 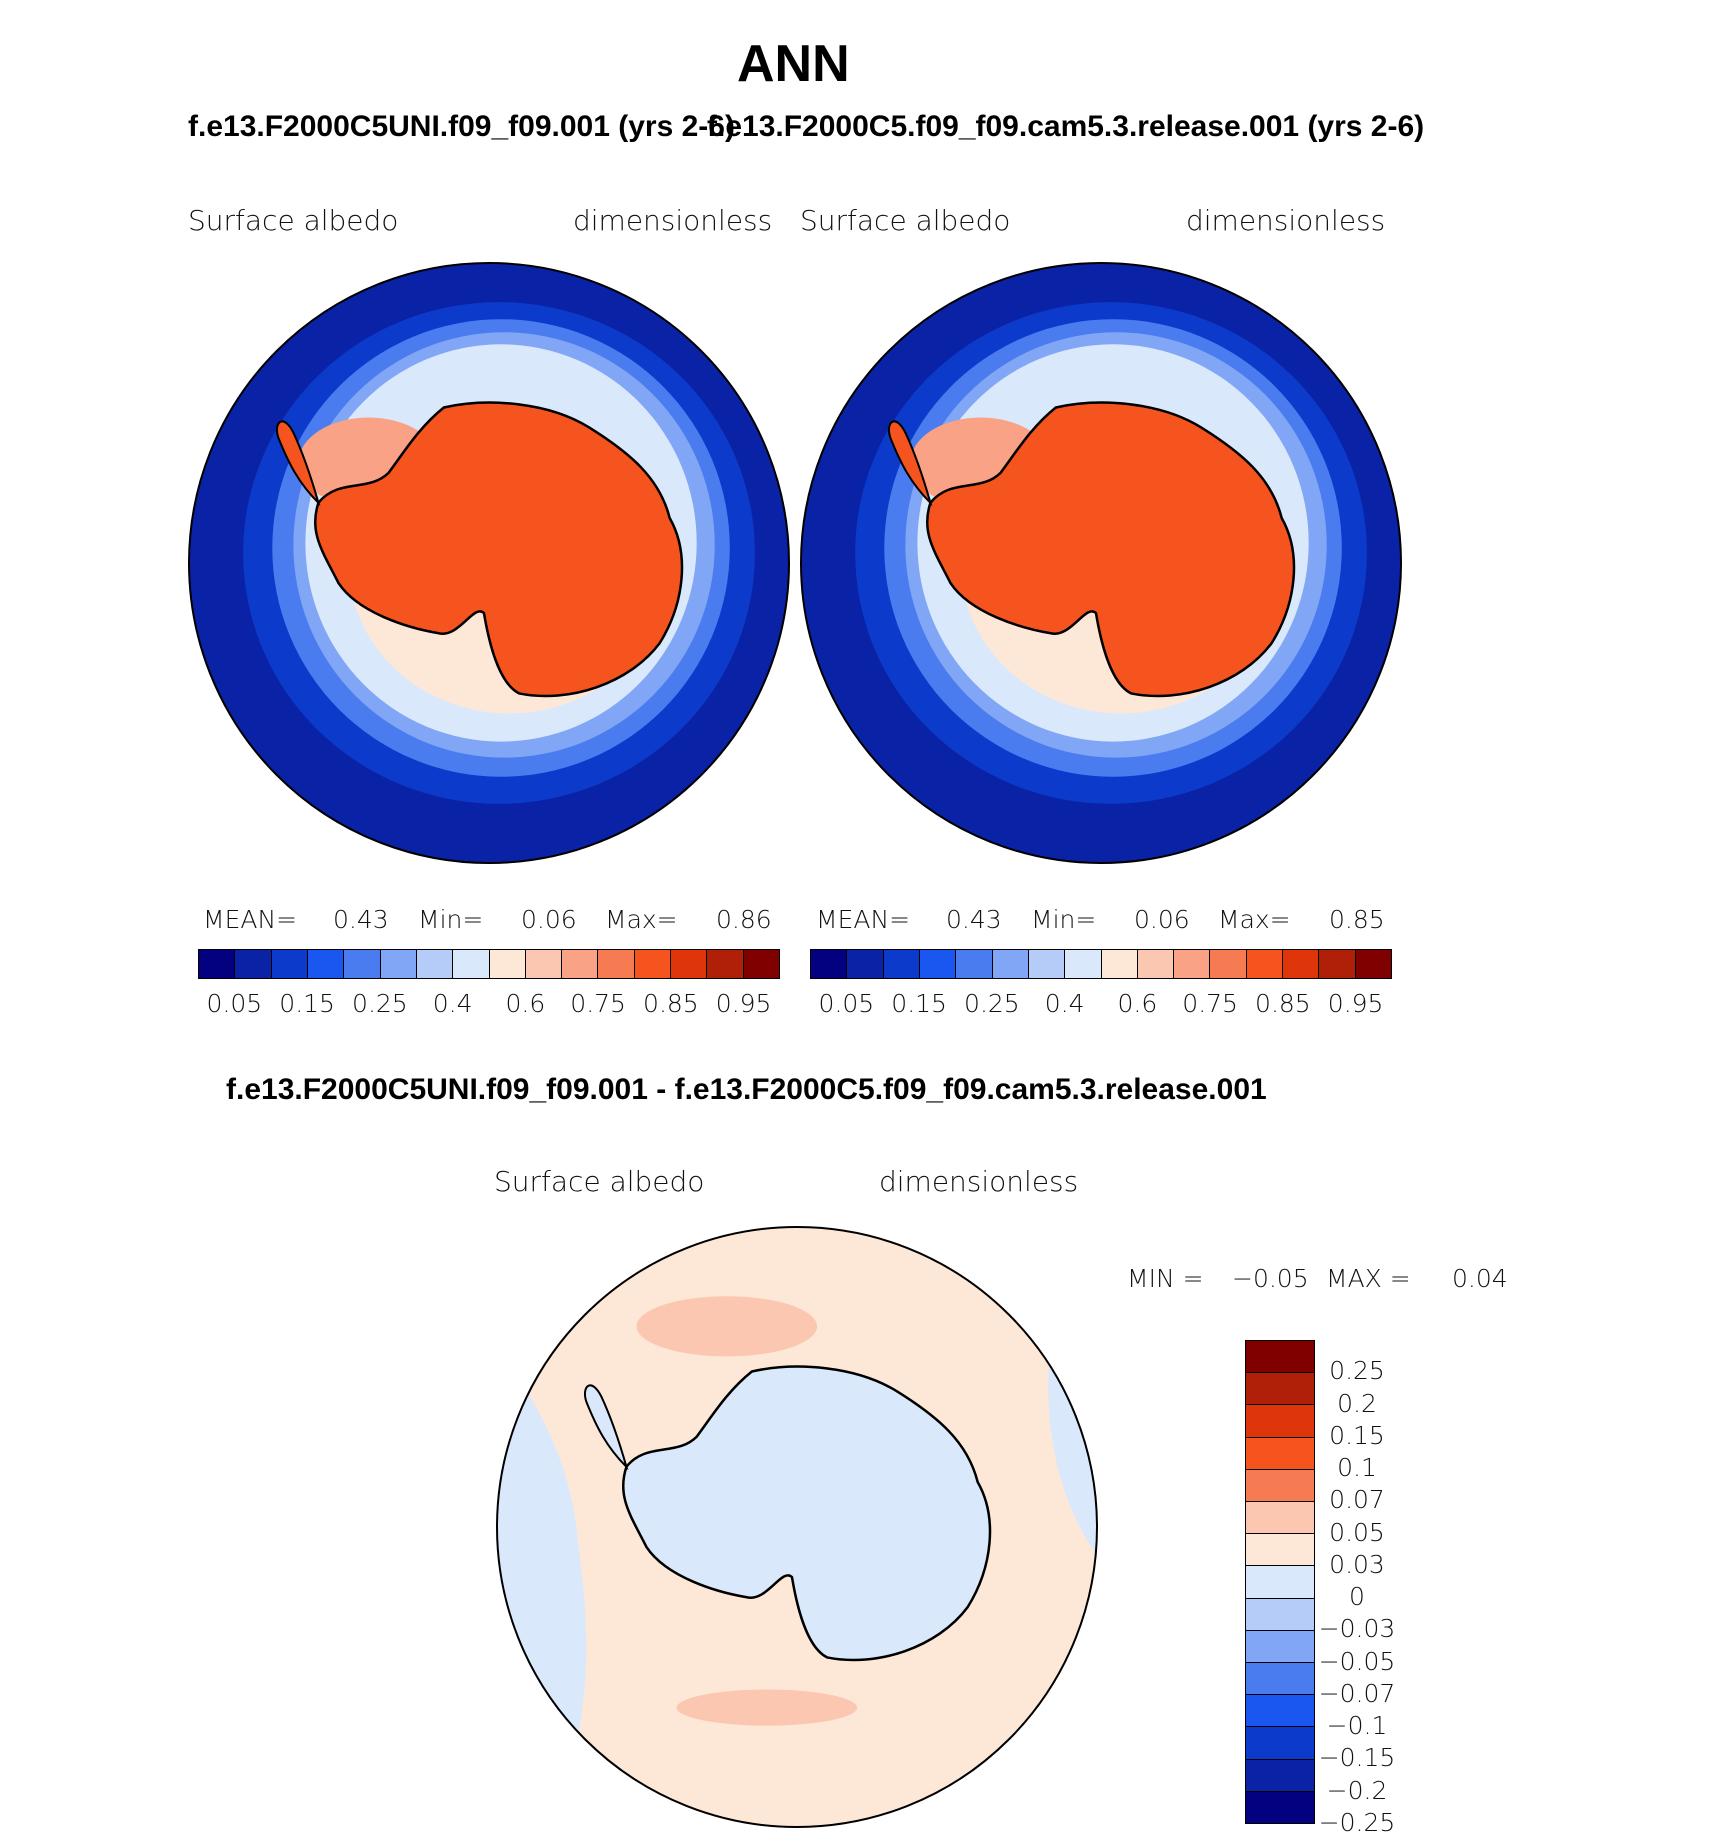 I want to click on diff-min-label: MIN =, so click(x=1165, y=1278).